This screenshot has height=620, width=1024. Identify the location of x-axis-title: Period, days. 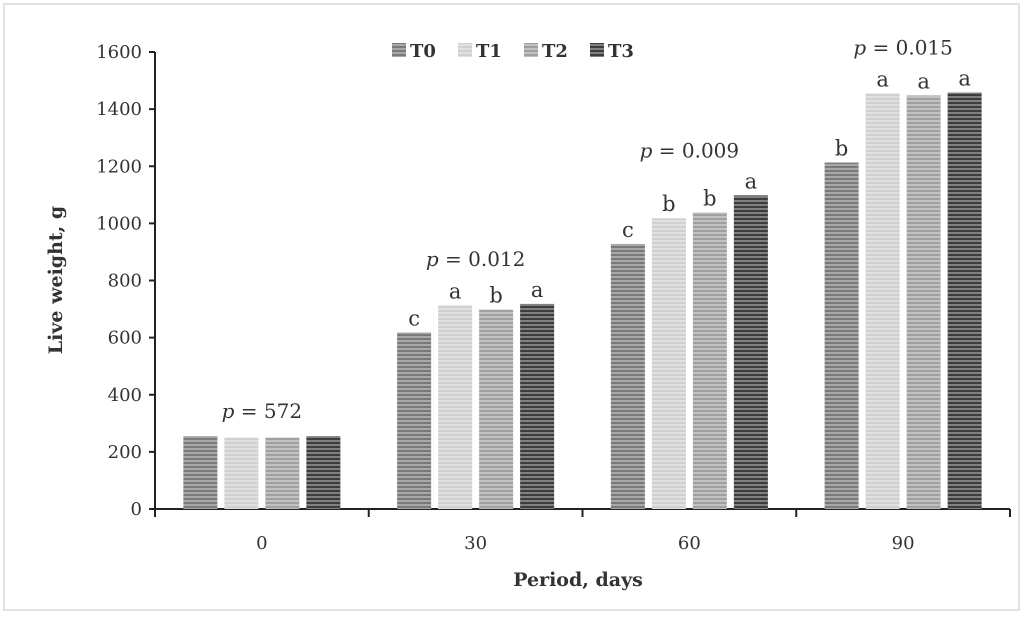
(578, 580).